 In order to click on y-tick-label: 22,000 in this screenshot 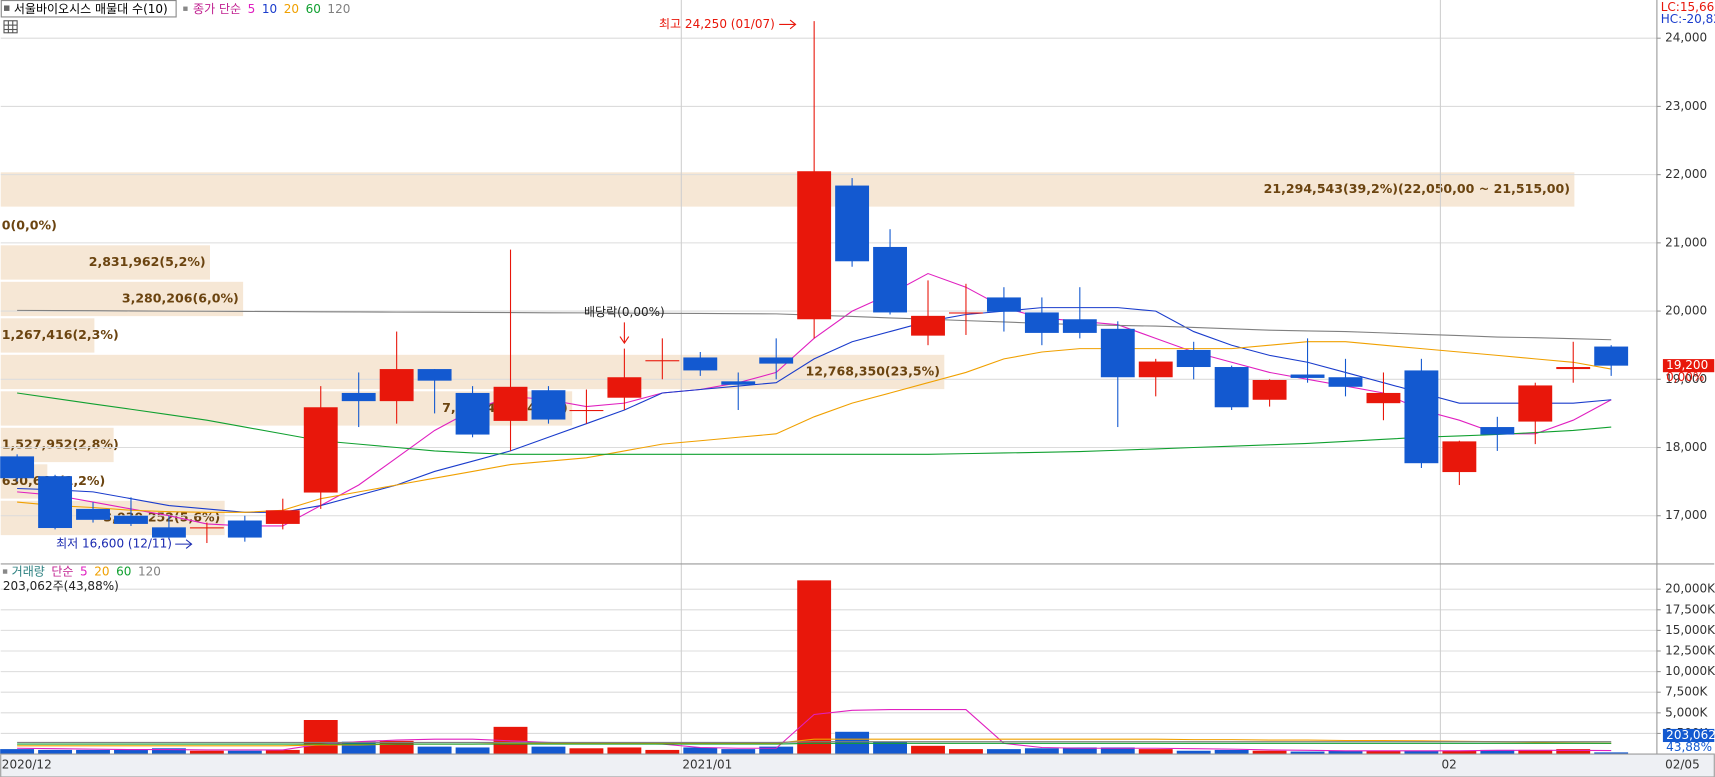, I will do `click(1686, 174)`.